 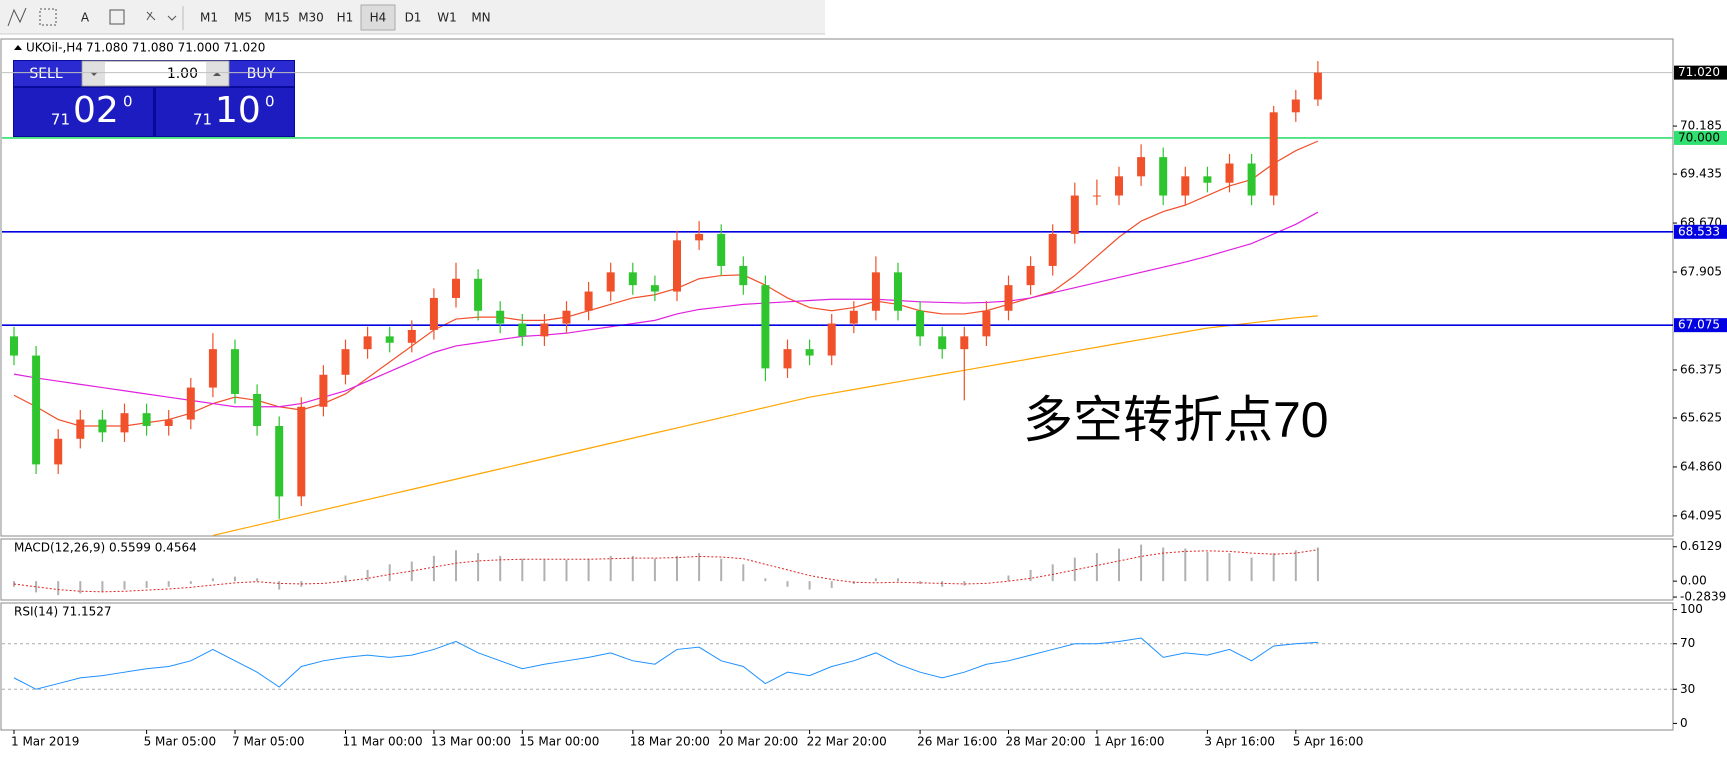 What do you see at coordinates (847, 742) in the screenshot?
I see `x-tick-label: 22 Mar 20:00` at bounding box center [847, 742].